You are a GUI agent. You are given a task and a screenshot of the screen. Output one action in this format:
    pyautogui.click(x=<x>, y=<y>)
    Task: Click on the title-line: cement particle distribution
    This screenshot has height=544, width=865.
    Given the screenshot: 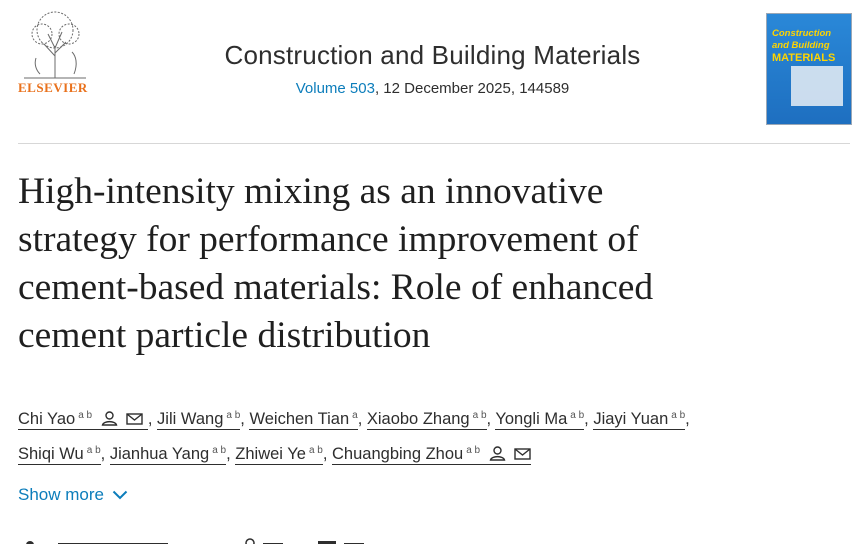 What is the action you would take?
    pyautogui.click(x=224, y=335)
    